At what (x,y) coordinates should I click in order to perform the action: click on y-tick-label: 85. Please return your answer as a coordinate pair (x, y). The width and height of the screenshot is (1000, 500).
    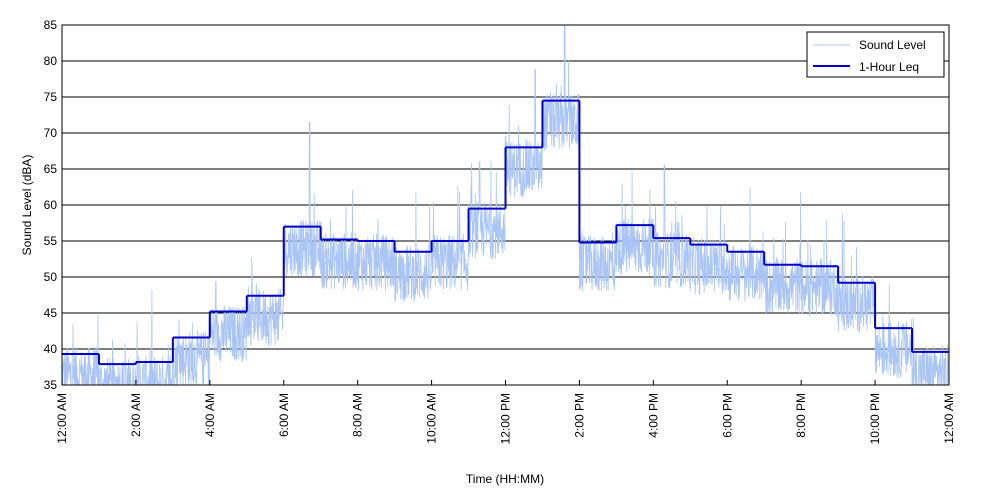
    Looking at the image, I should click on (51, 25).